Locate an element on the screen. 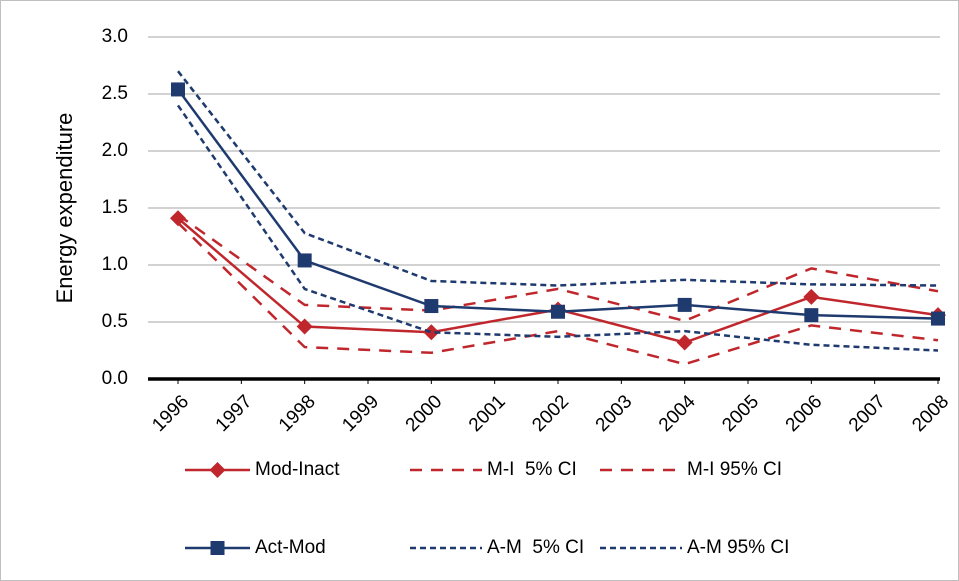 This screenshot has height=581, width=959. legend-label: A-M 5% CI is located at coordinates (535, 547).